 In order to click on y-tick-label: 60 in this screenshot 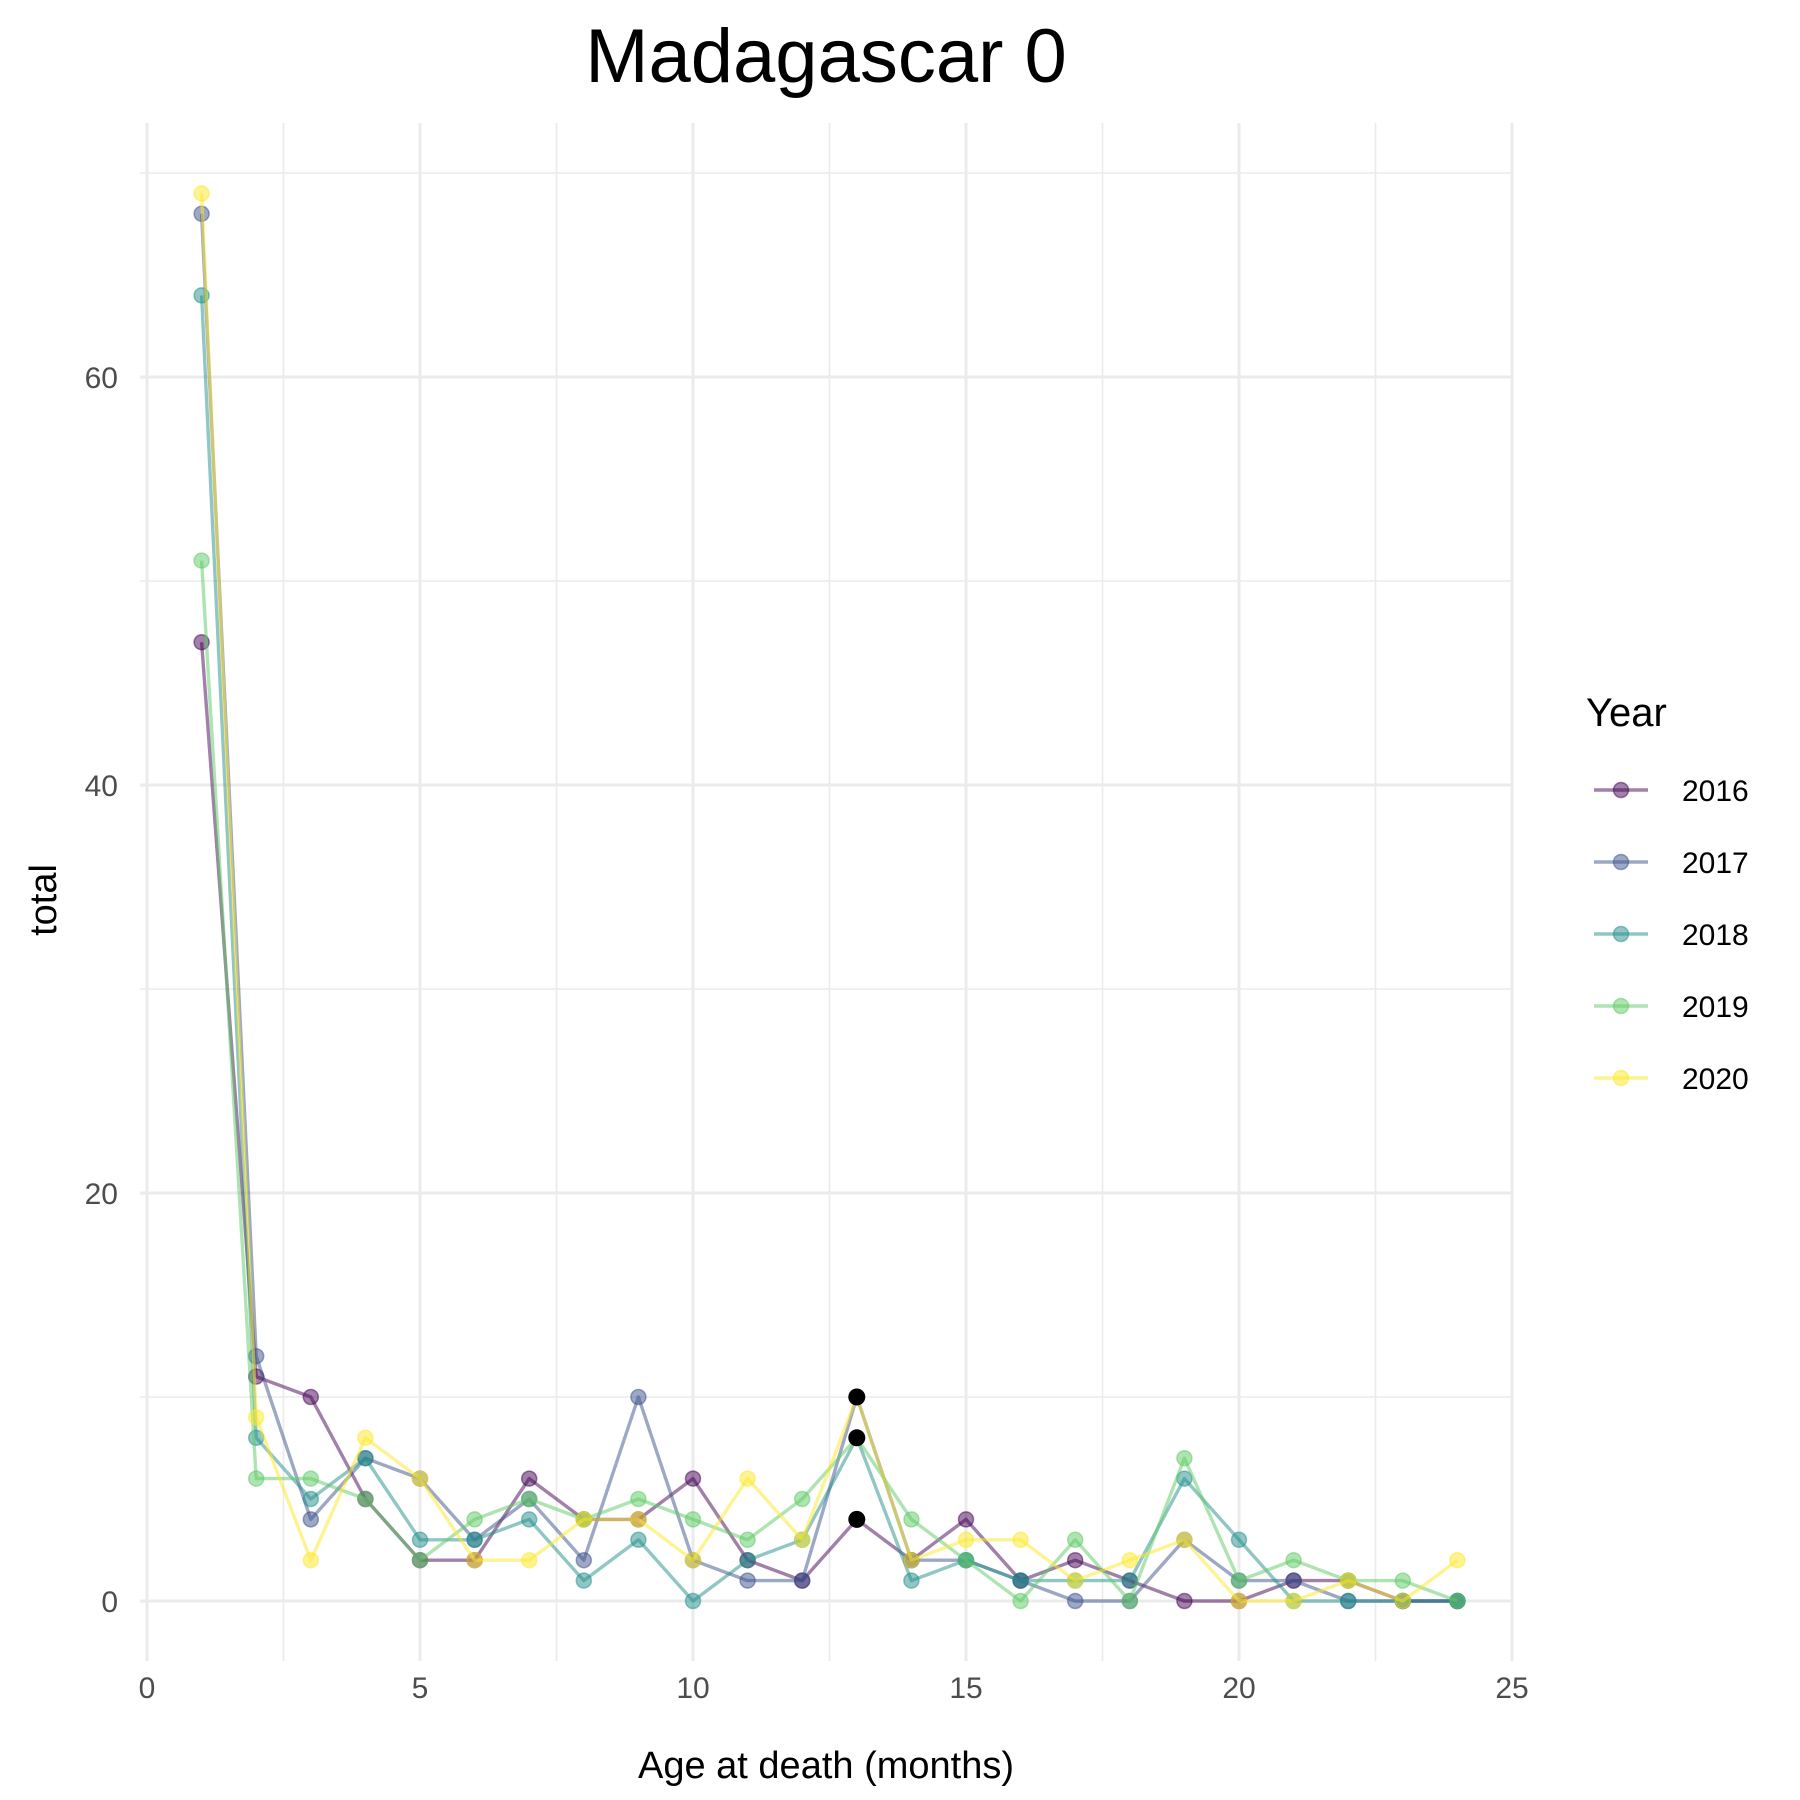, I will do `click(101, 378)`.